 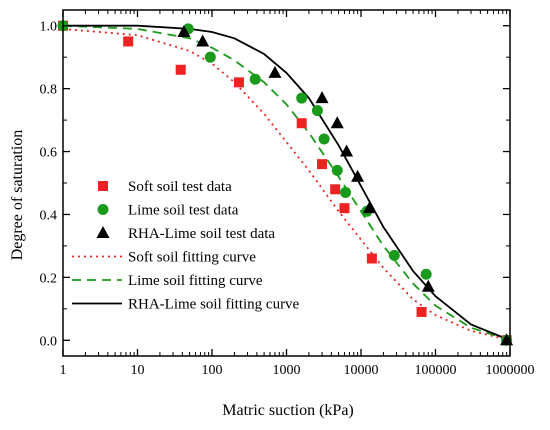 What do you see at coordinates (195, 281) in the screenshot?
I see `legend-label-4: Lime soil fitting curve` at bounding box center [195, 281].